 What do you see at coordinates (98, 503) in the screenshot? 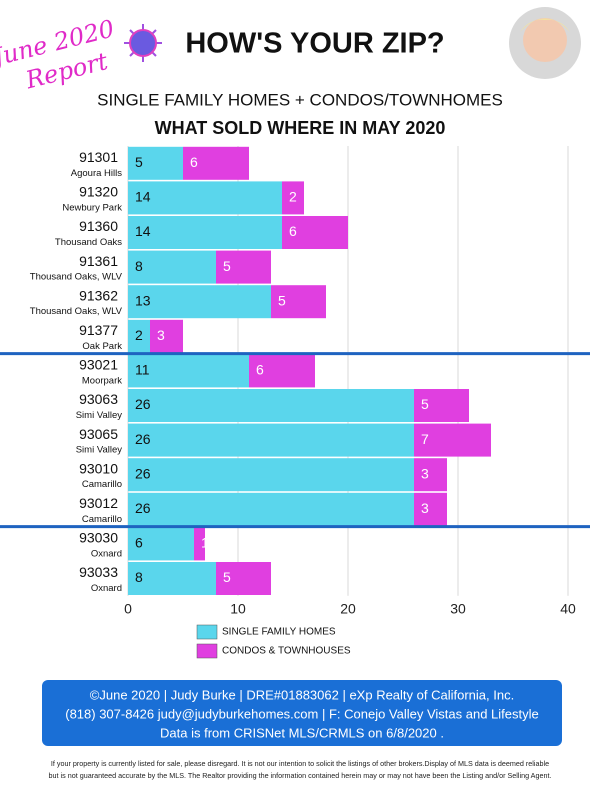
I see `category-label: 93012` at bounding box center [98, 503].